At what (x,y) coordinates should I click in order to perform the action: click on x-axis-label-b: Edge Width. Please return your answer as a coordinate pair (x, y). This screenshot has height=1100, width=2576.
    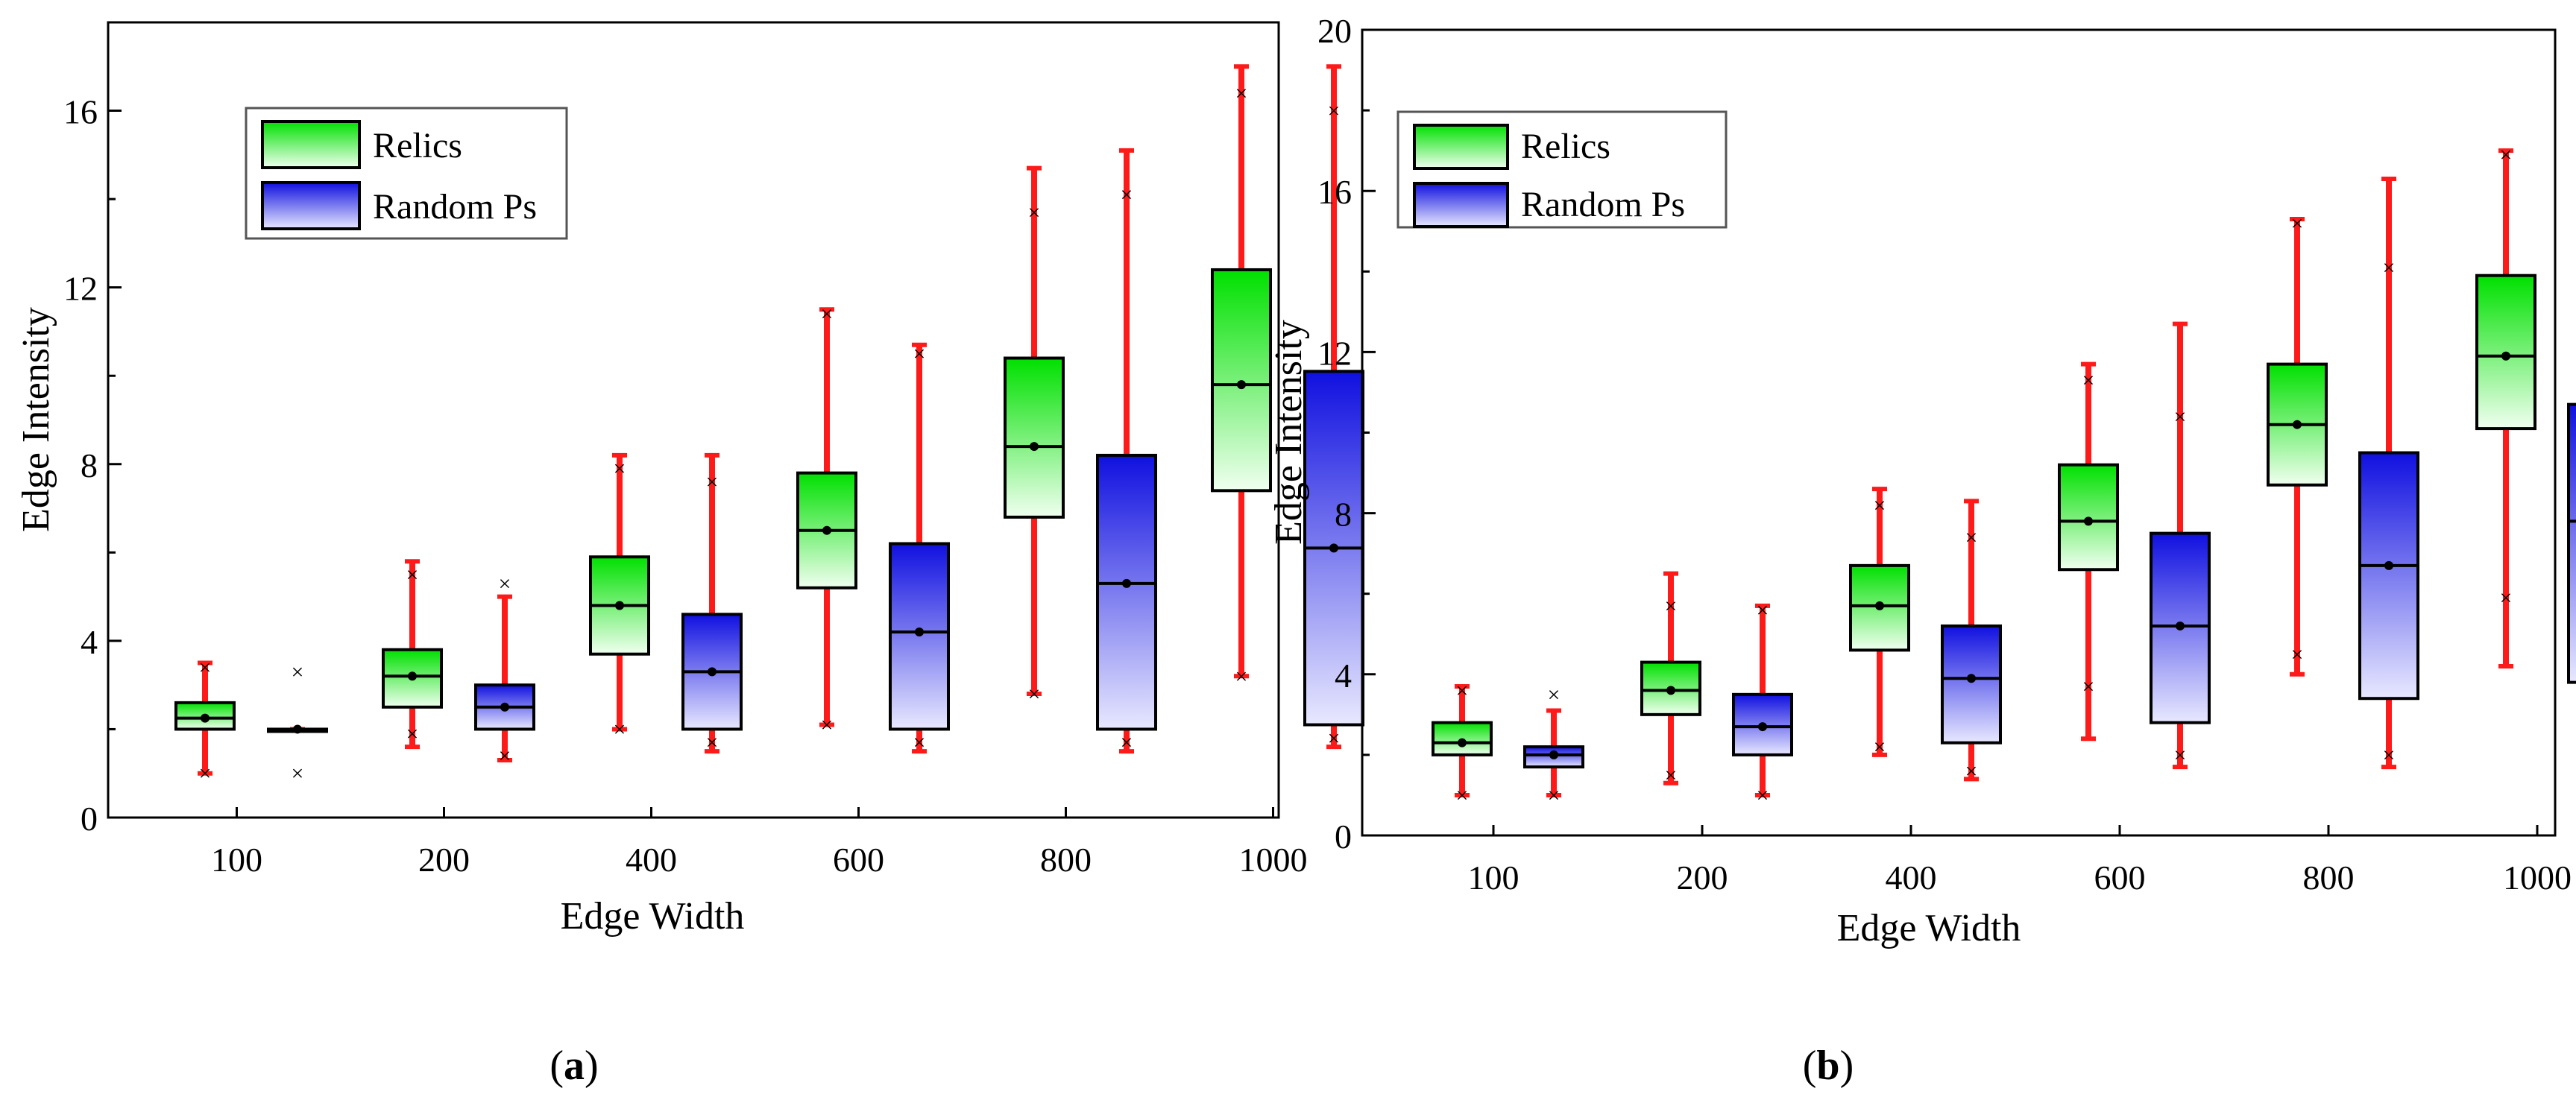
    Looking at the image, I should click on (1929, 928).